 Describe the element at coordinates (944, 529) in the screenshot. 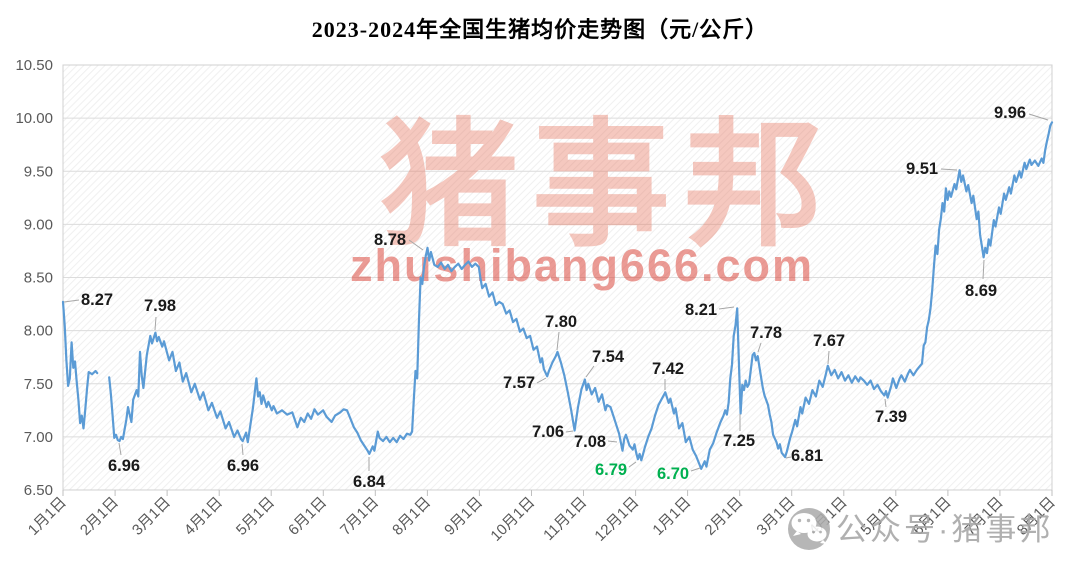

I see `footer-watermark-text: 公众号·猪事邦` at that location.